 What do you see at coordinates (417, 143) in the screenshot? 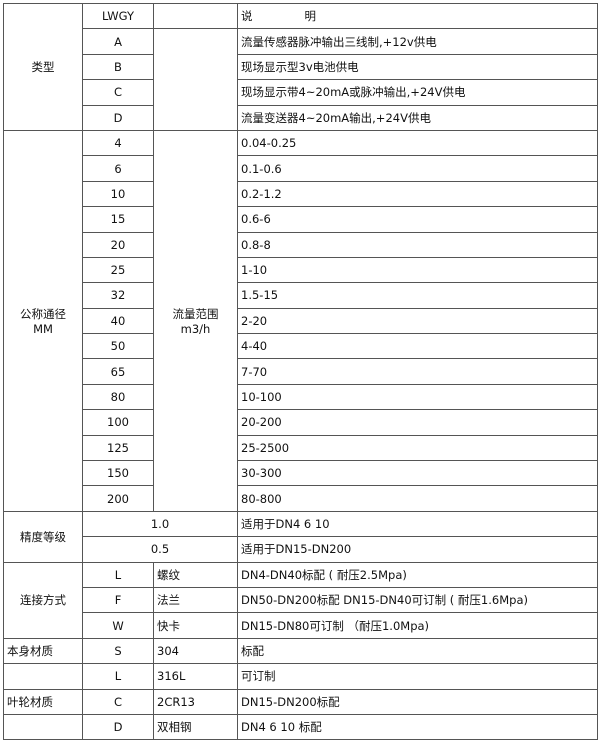
I see `flow-range-value: 0.04-0.25` at bounding box center [417, 143].